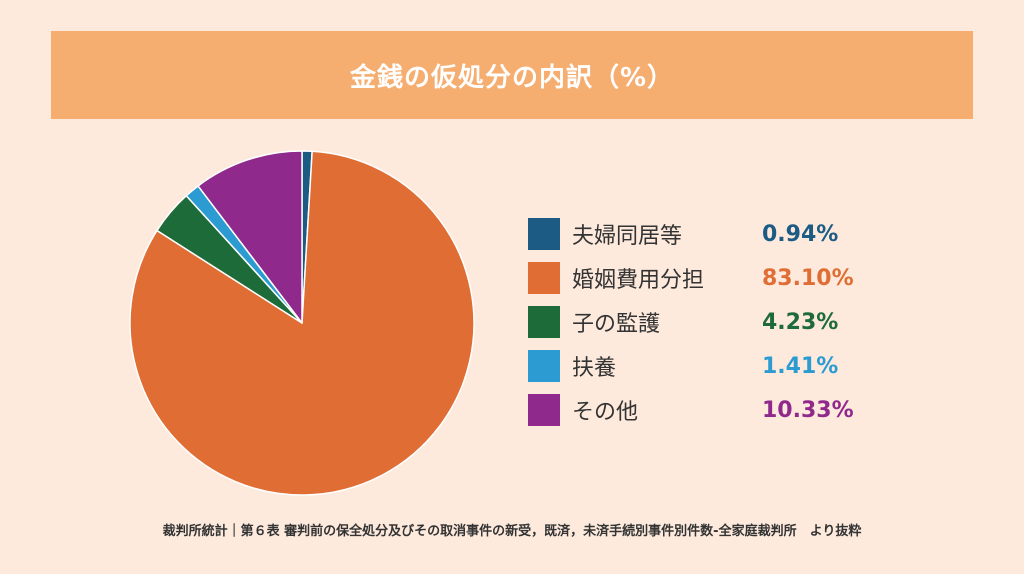 This screenshot has width=1024, height=574. What do you see at coordinates (638, 280) in the screenshot?
I see `legend-label: 婚姻費用分担` at bounding box center [638, 280].